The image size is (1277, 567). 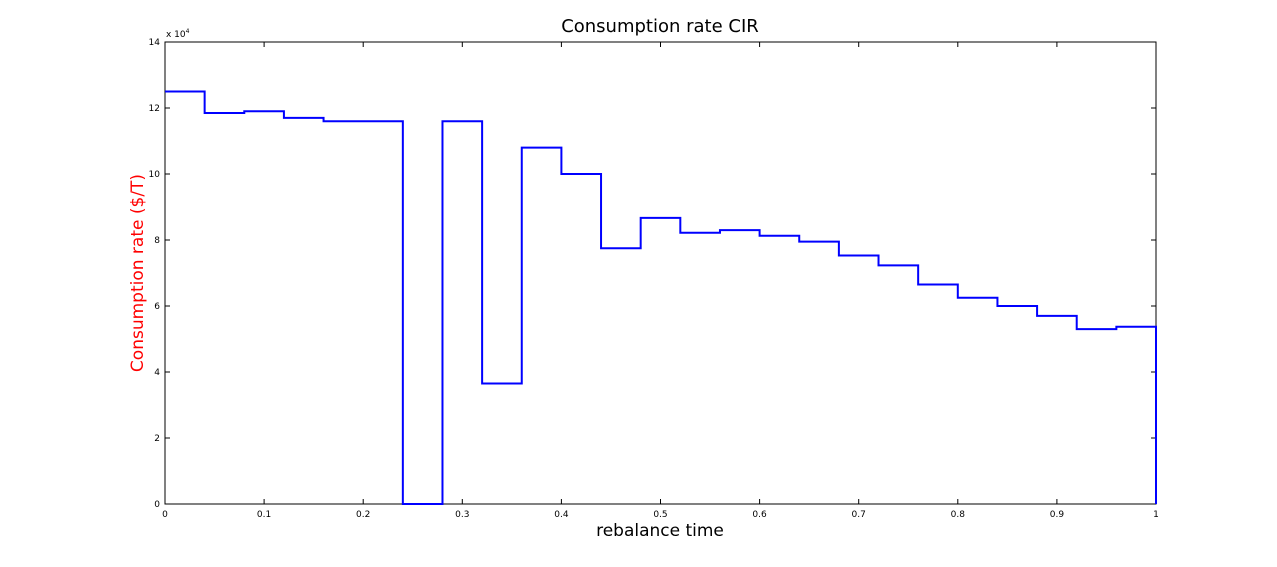 I want to click on chart-title: Consumption rate CIR, so click(x=660, y=26).